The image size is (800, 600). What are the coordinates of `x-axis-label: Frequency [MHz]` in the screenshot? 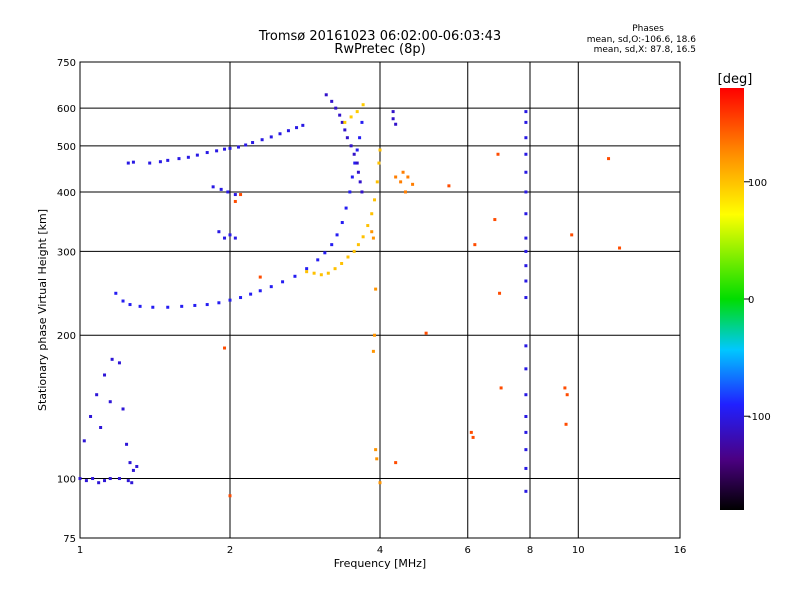 It's located at (380, 563).